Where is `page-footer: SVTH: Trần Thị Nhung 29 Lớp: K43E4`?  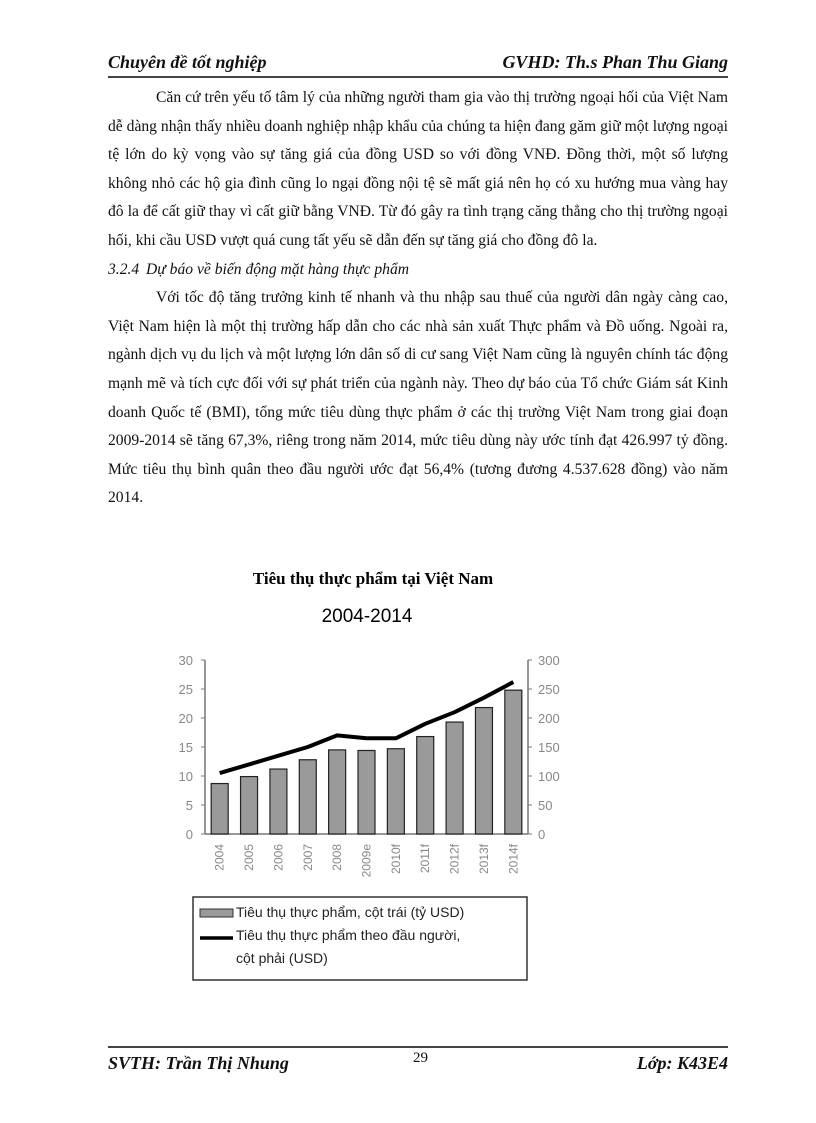
page-footer: SVTH: Trần Thị Nhung 29 Lớp: K43E4 is located at coordinates (418, 1062).